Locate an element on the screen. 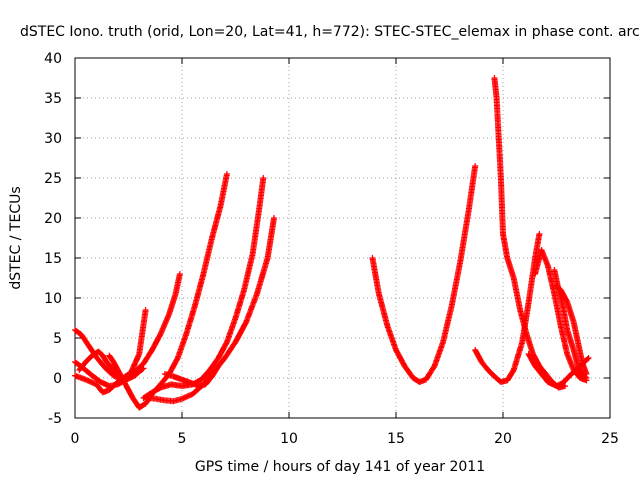 The image size is (640, 480). y-tick-label: 0 is located at coordinates (57, 379).